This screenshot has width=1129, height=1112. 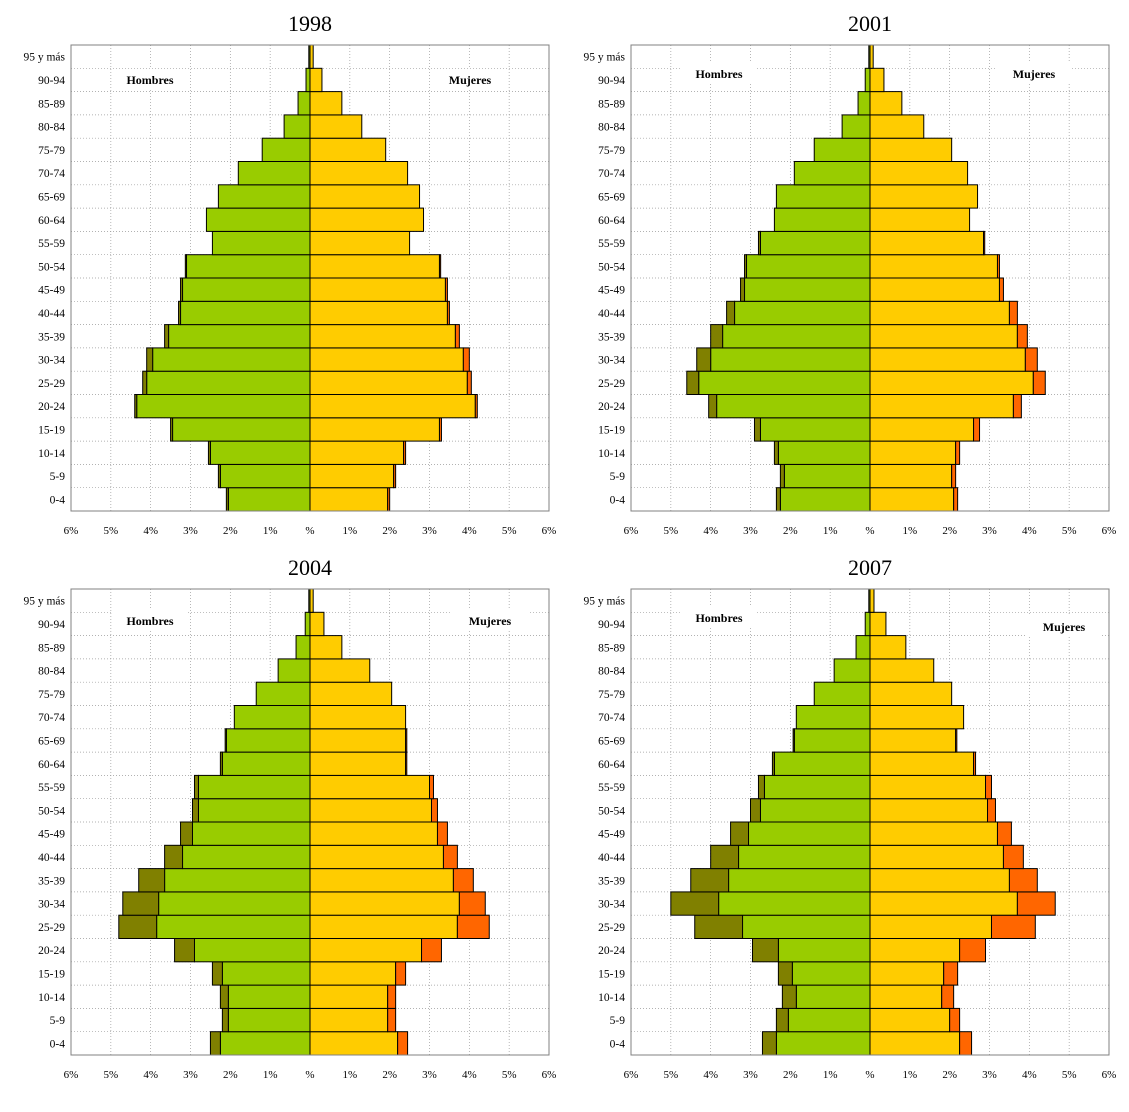 What do you see at coordinates (51, 974) in the screenshot?
I see `y-tick-label-15-19: 15-19` at bounding box center [51, 974].